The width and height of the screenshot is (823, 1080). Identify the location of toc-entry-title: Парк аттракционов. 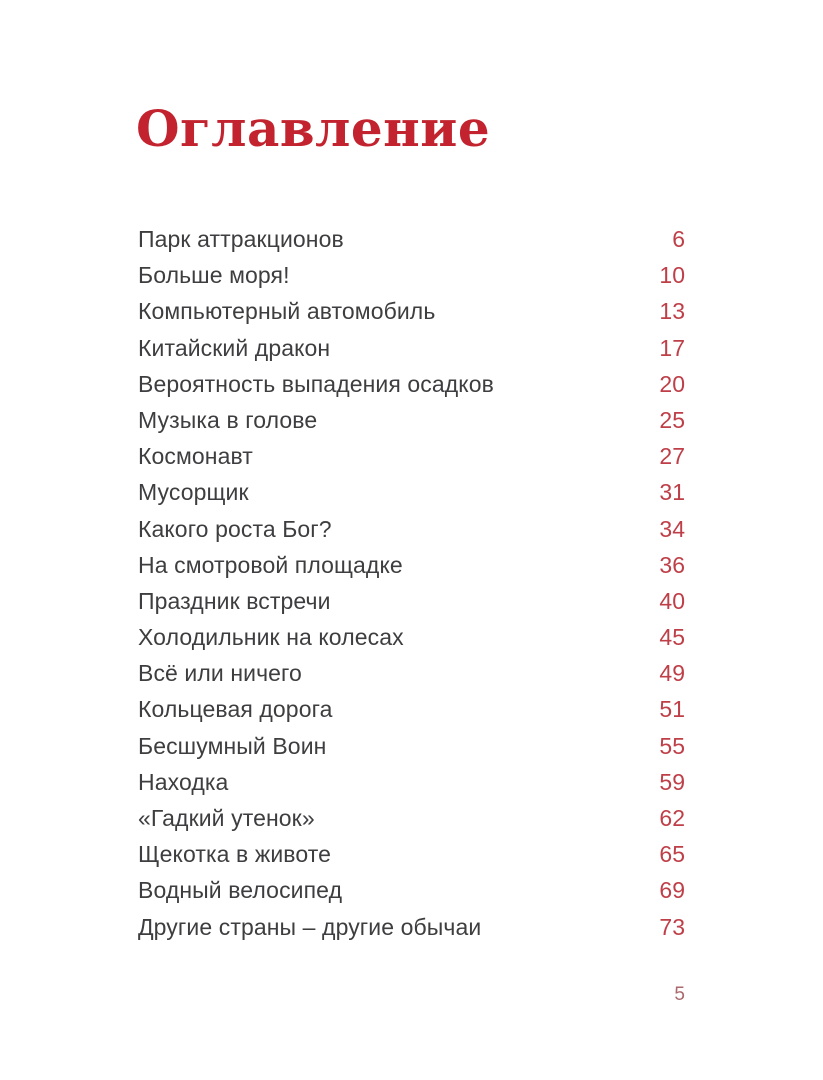
(241, 239).